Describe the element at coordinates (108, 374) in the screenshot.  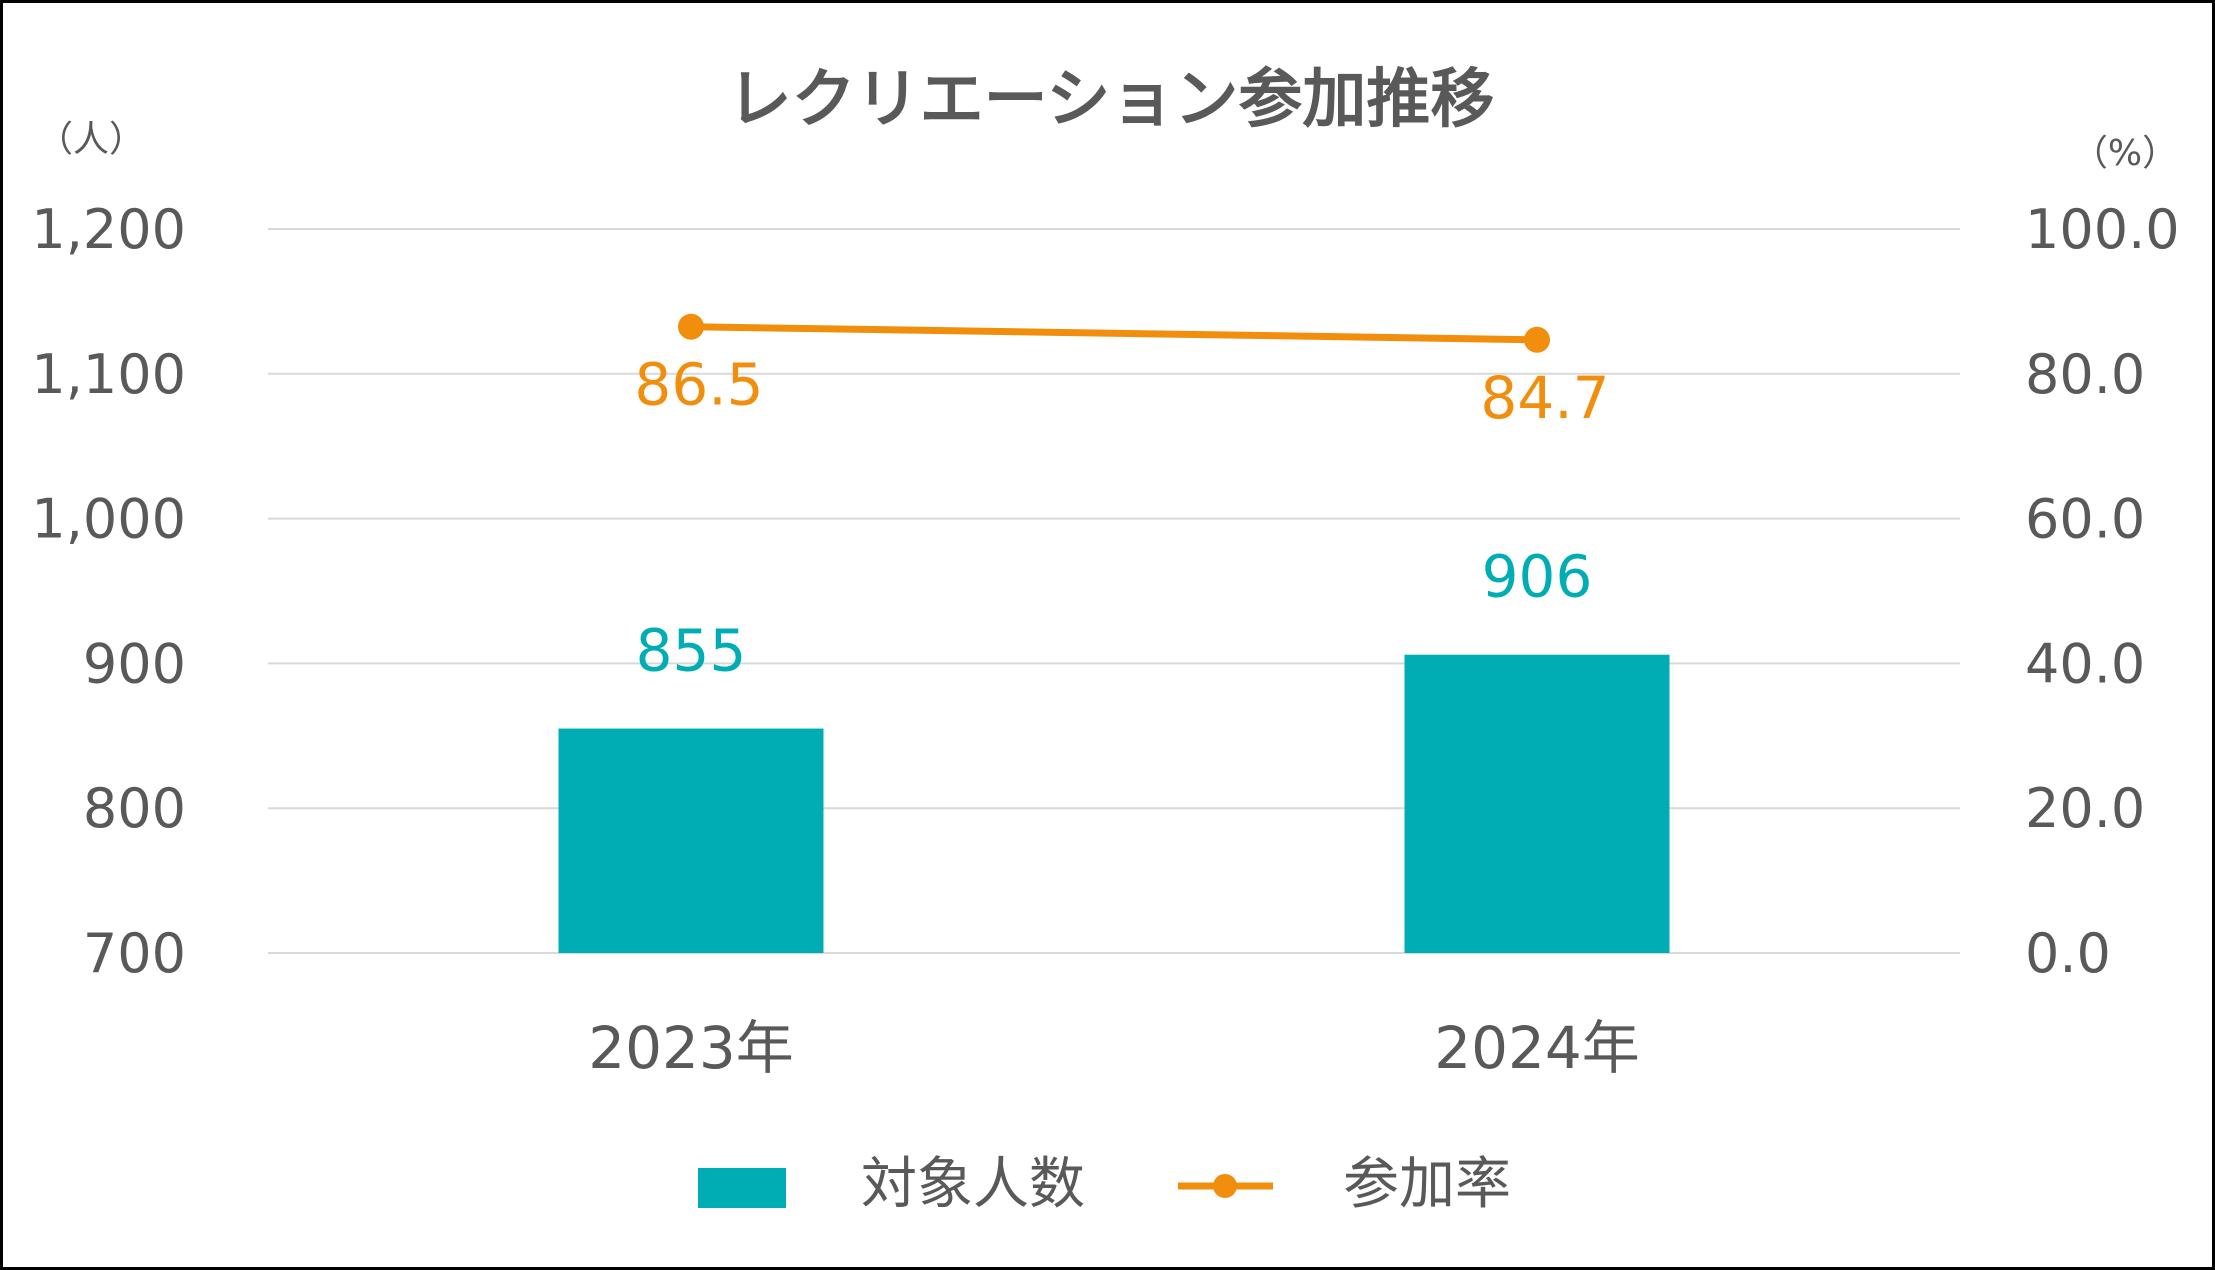
I see `left-tick-label: 1,100` at that location.